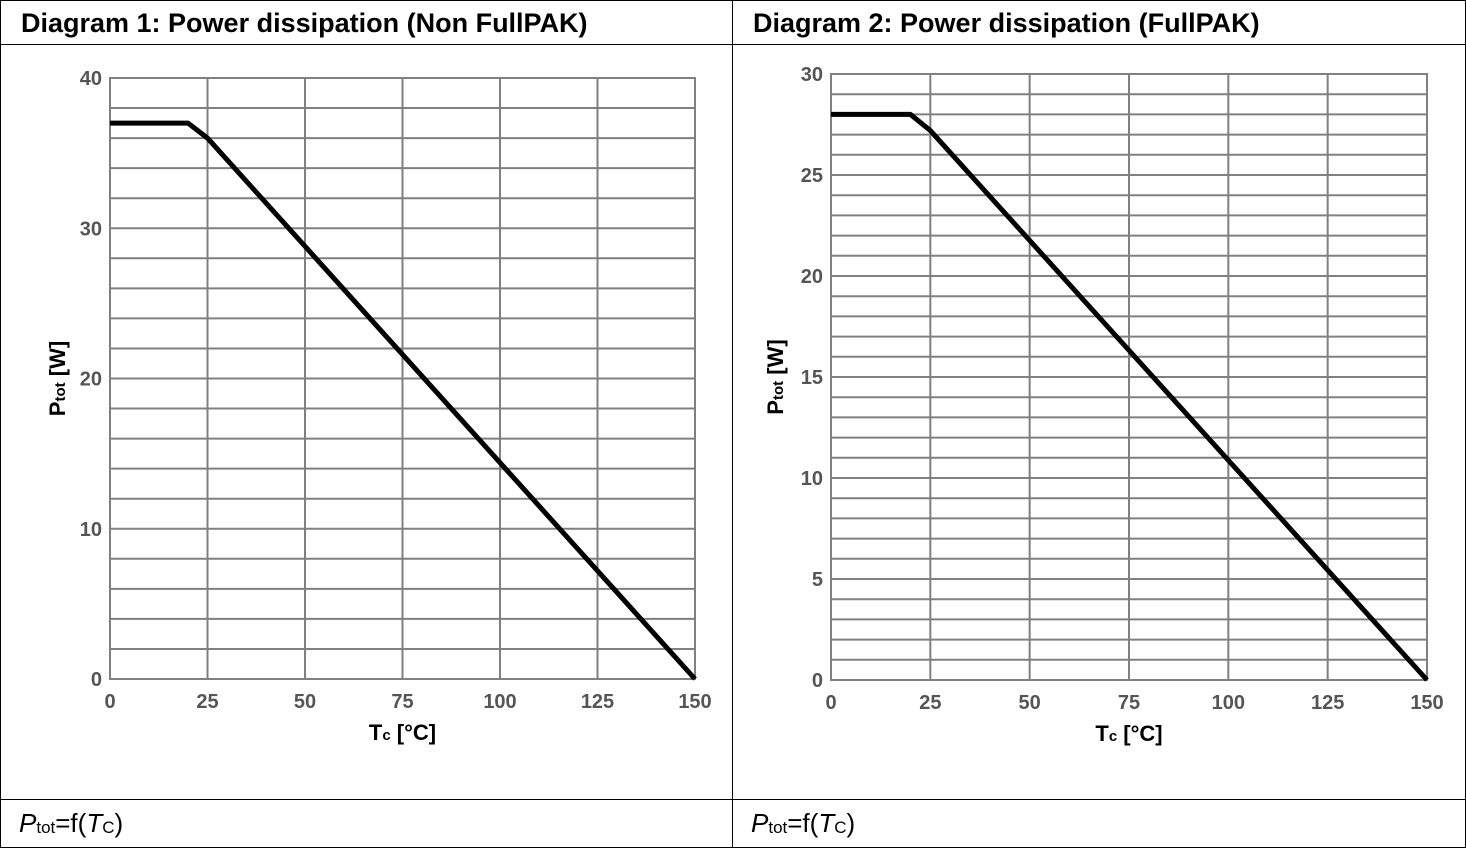 The width and height of the screenshot is (1466, 850). What do you see at coordinates (1099, 22) in the screenshot?
I see `diagram-2-title: Diagram 2: Power dissipation (FullPAK)` at bounding box center [1099, 22].